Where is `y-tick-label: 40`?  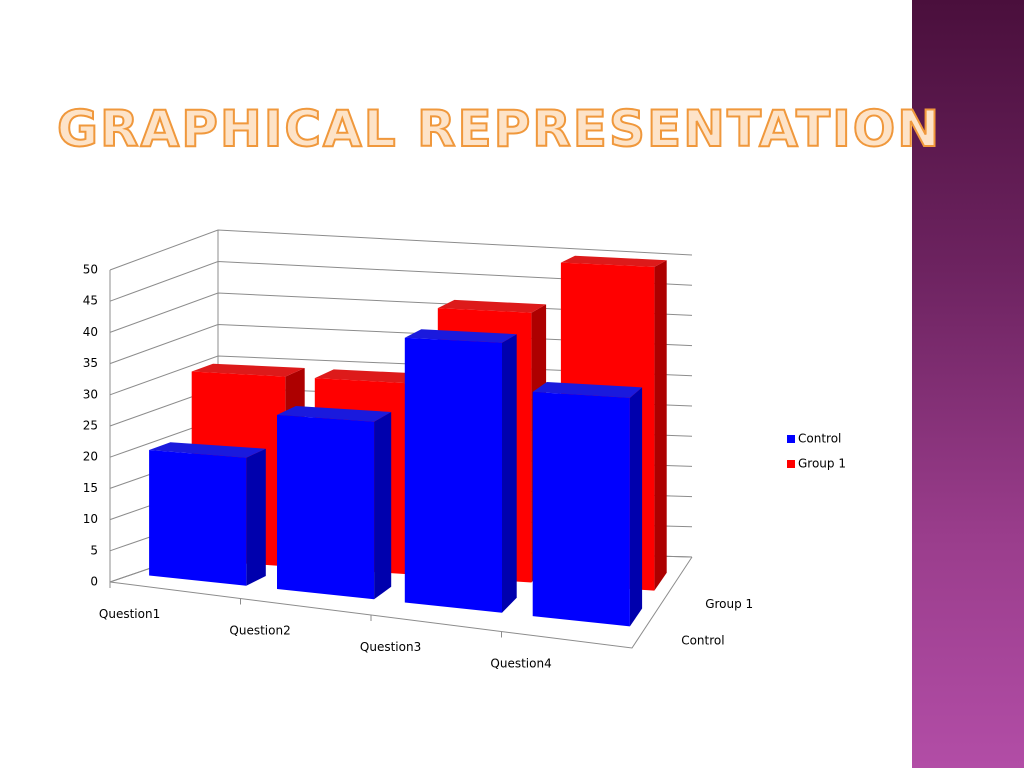 y-tick-label: 40 is located at coordinates (90, 332).